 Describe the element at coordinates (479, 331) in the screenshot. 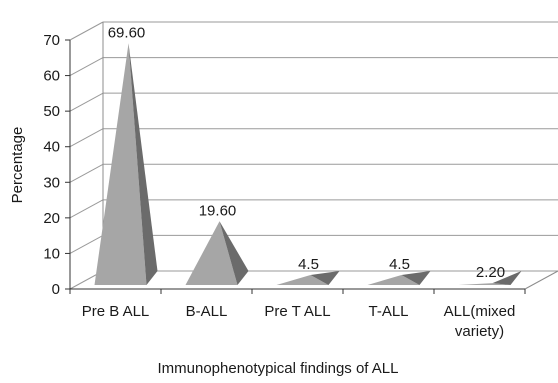

I see `x-tick-label: variety)` at that location.